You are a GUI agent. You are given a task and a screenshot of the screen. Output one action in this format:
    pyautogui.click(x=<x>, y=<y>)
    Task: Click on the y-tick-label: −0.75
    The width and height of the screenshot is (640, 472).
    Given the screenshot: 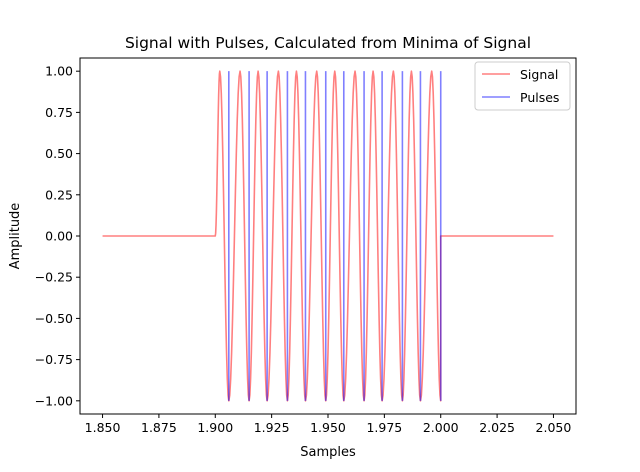 What is the action you would take?
    pyautogui.click(x=54, y=359)
    